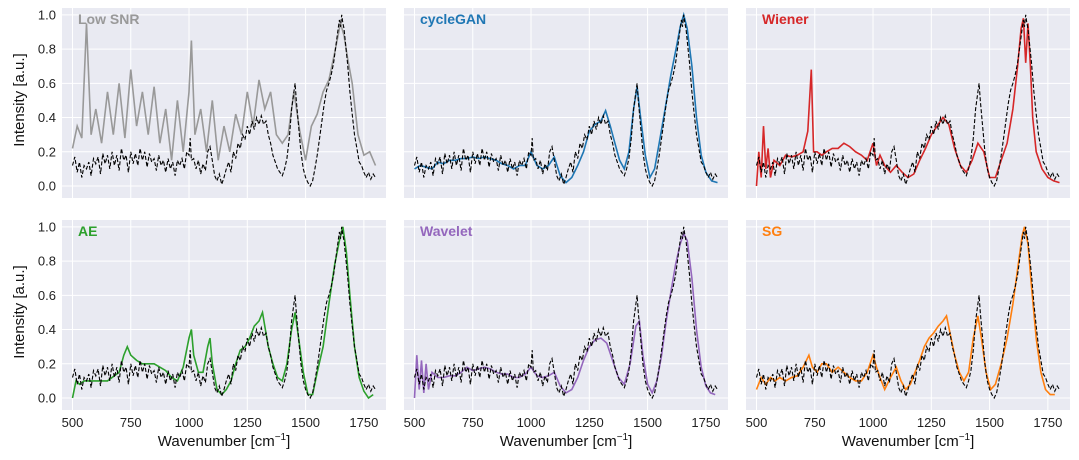  I want to click on panel-title: Wiener, so click(785, 19).